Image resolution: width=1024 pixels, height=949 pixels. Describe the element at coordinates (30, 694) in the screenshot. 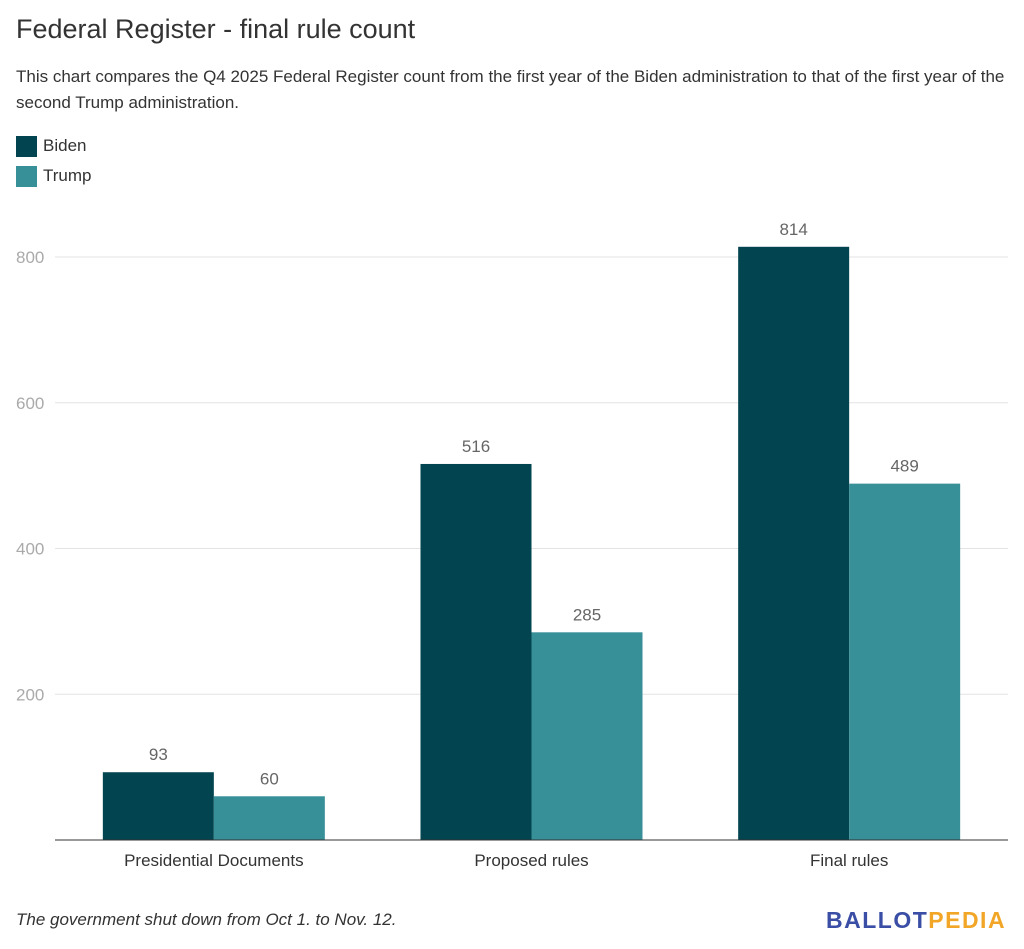

I see `y-tick-label: 200` at that location.